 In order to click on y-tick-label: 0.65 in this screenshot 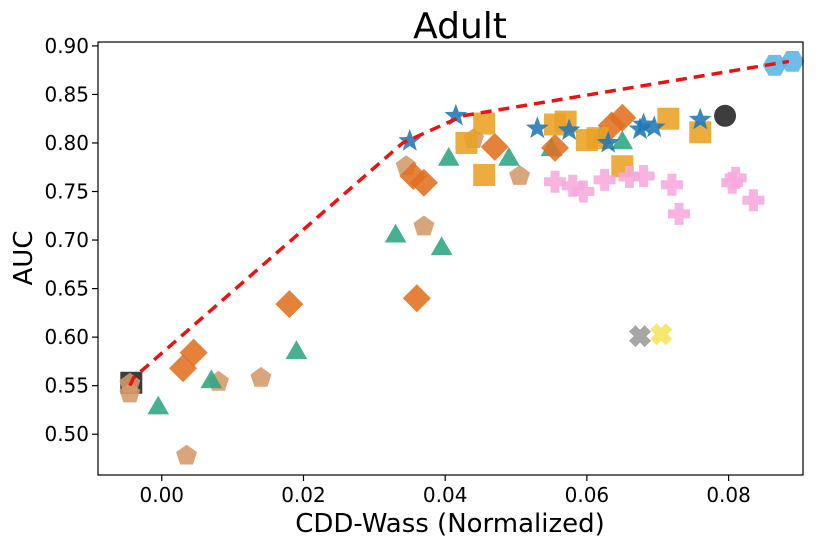, I will do `click(66, 289)`.